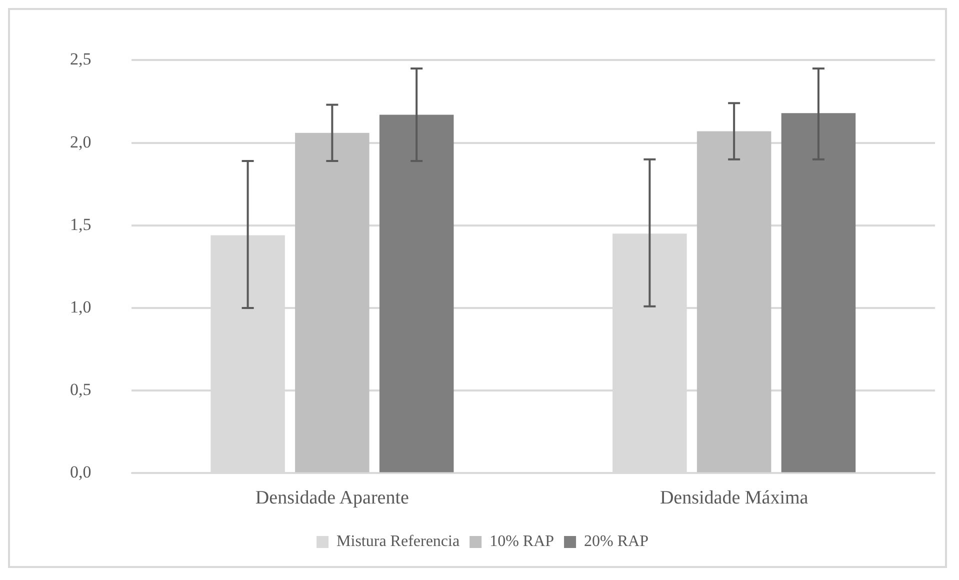 This screenshot has height=580, width=959. Describe the element at coordinates (332, 498) in the screenshot. I see `x-tick-label: Densidade Aparente` at that location.